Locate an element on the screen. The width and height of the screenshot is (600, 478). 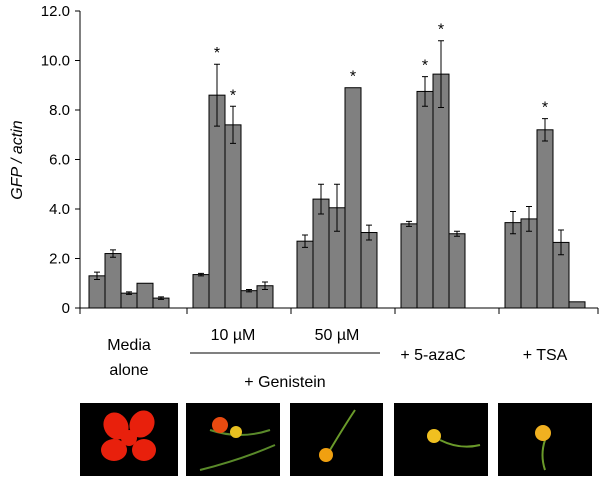
y-tick-label: 4.0 is located at coordinates (59, 209).